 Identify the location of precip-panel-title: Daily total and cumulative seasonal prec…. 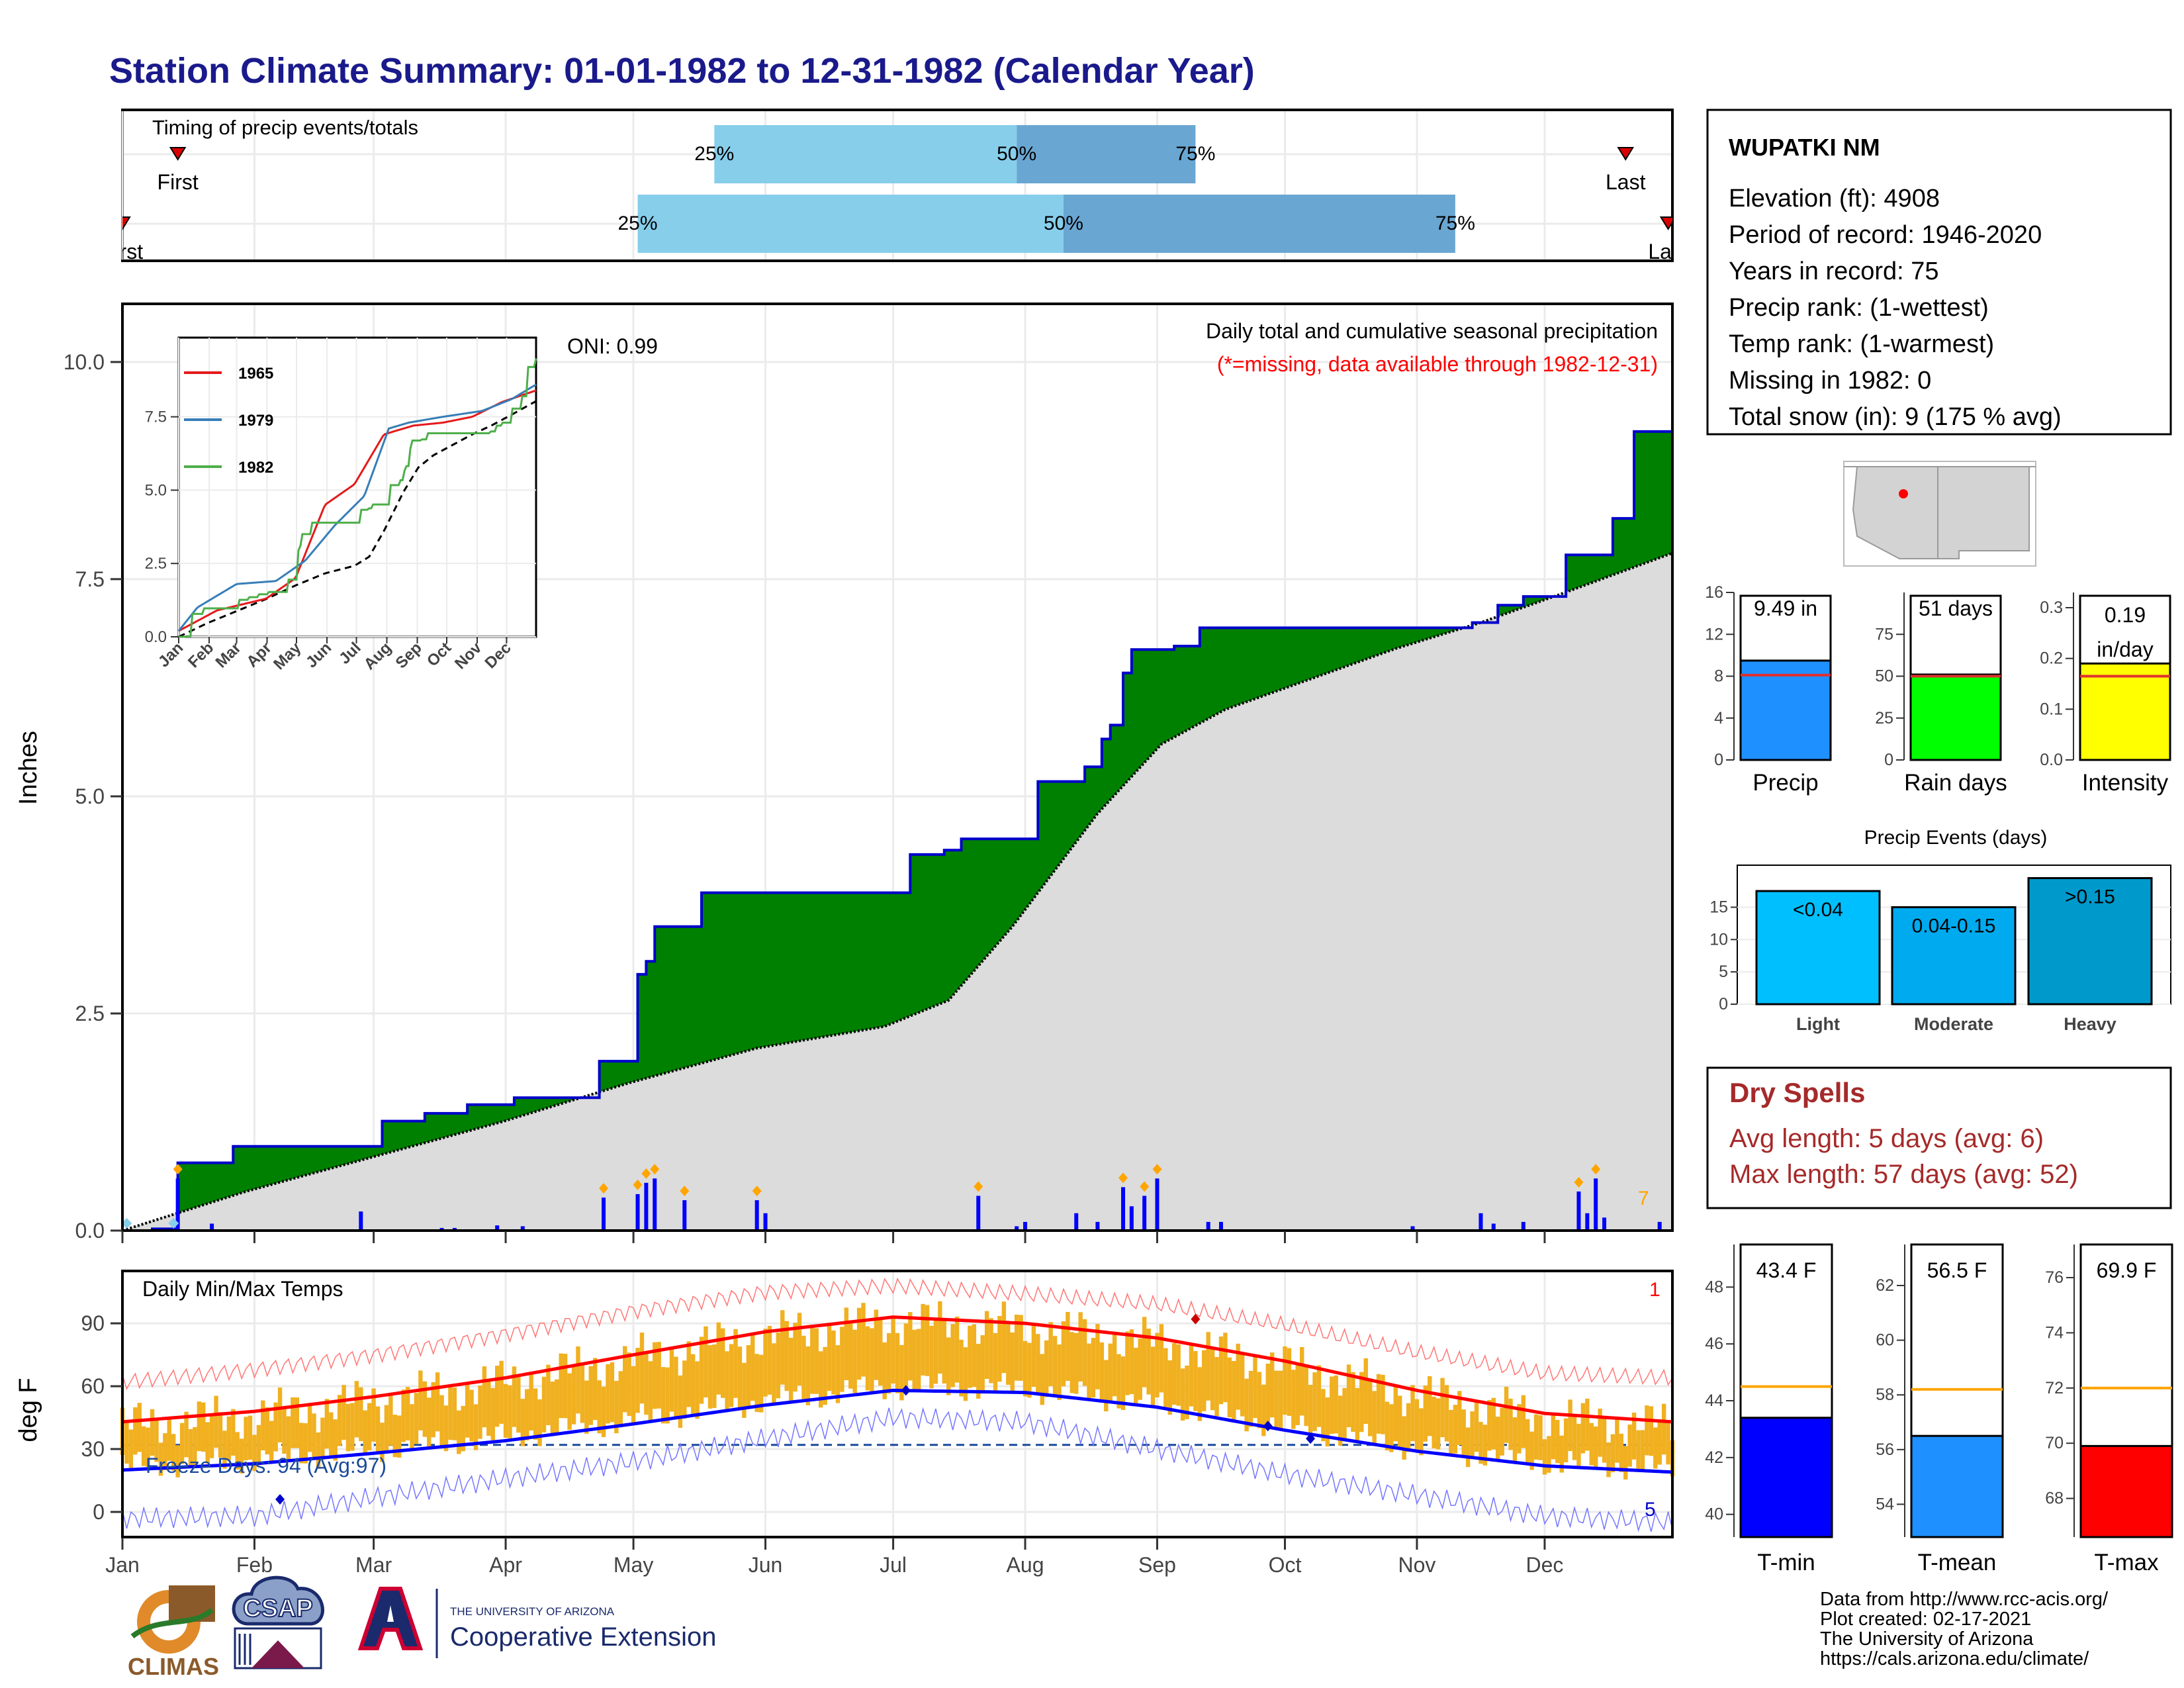
(1432, 331).